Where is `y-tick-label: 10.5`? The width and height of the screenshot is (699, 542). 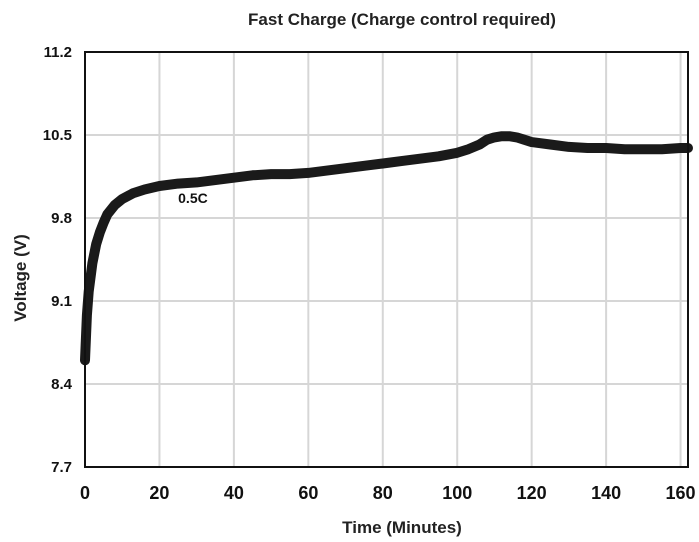
y-tick-label: 10.5 is located at coordinates (57, 135).